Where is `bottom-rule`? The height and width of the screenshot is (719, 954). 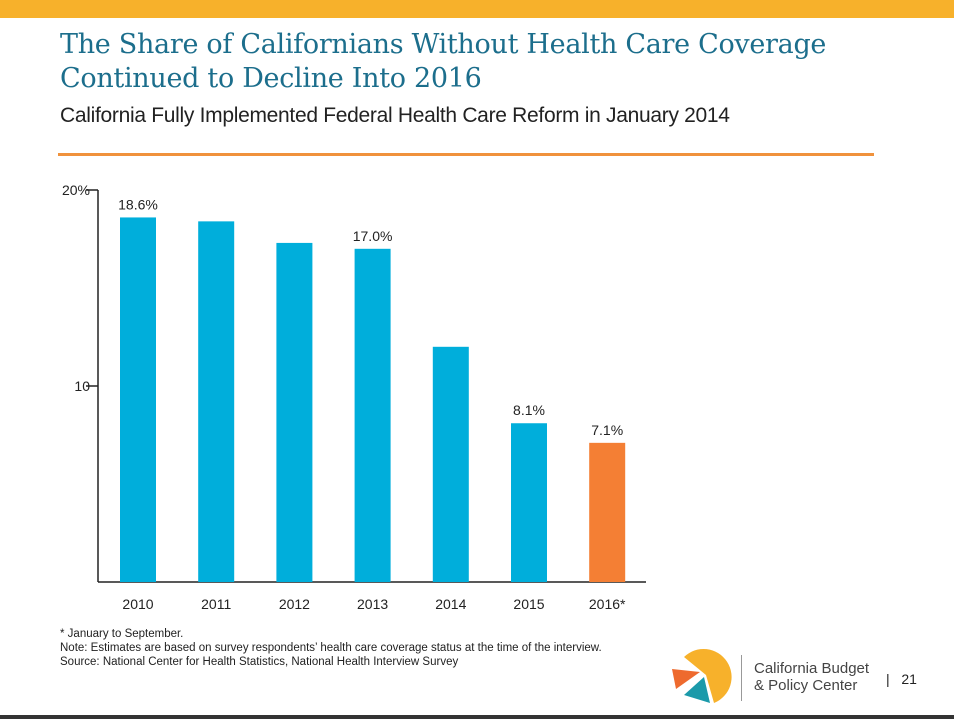
bottom-rule is located at coordinates (477, 717).